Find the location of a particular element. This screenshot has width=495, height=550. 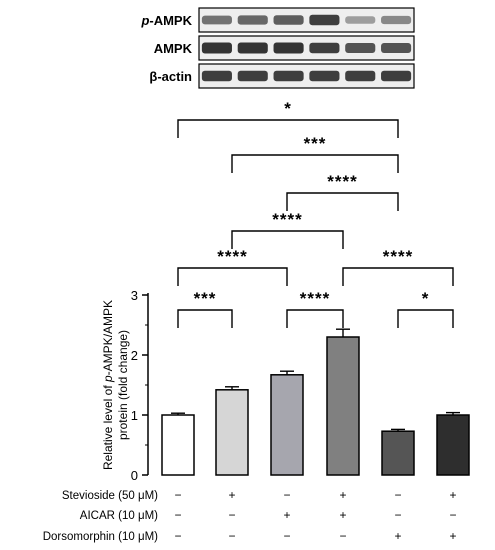

y-axis-label-line2: protein (fold change) is located at coordinates (123, 385).